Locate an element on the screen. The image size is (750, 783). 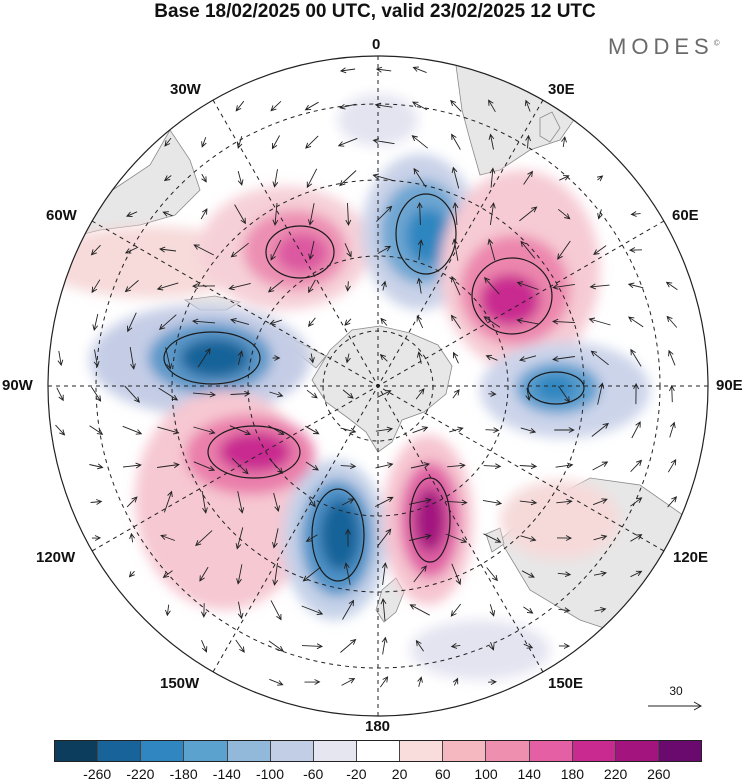
madagascar-land is located at coordinates (550, 127).